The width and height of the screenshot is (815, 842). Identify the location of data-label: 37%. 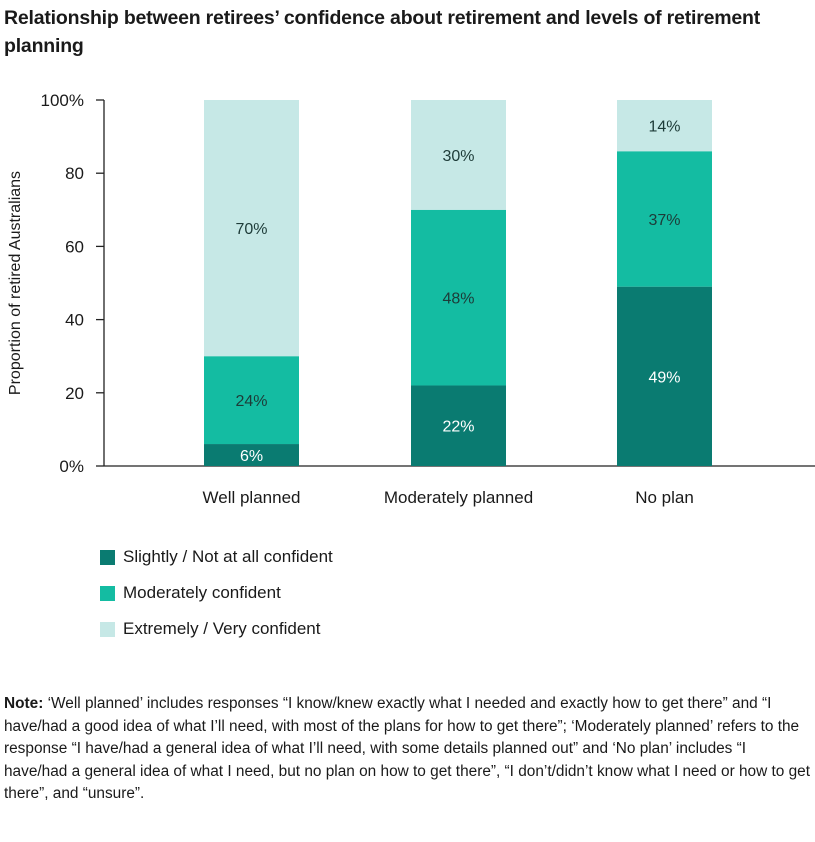
(664, 220).